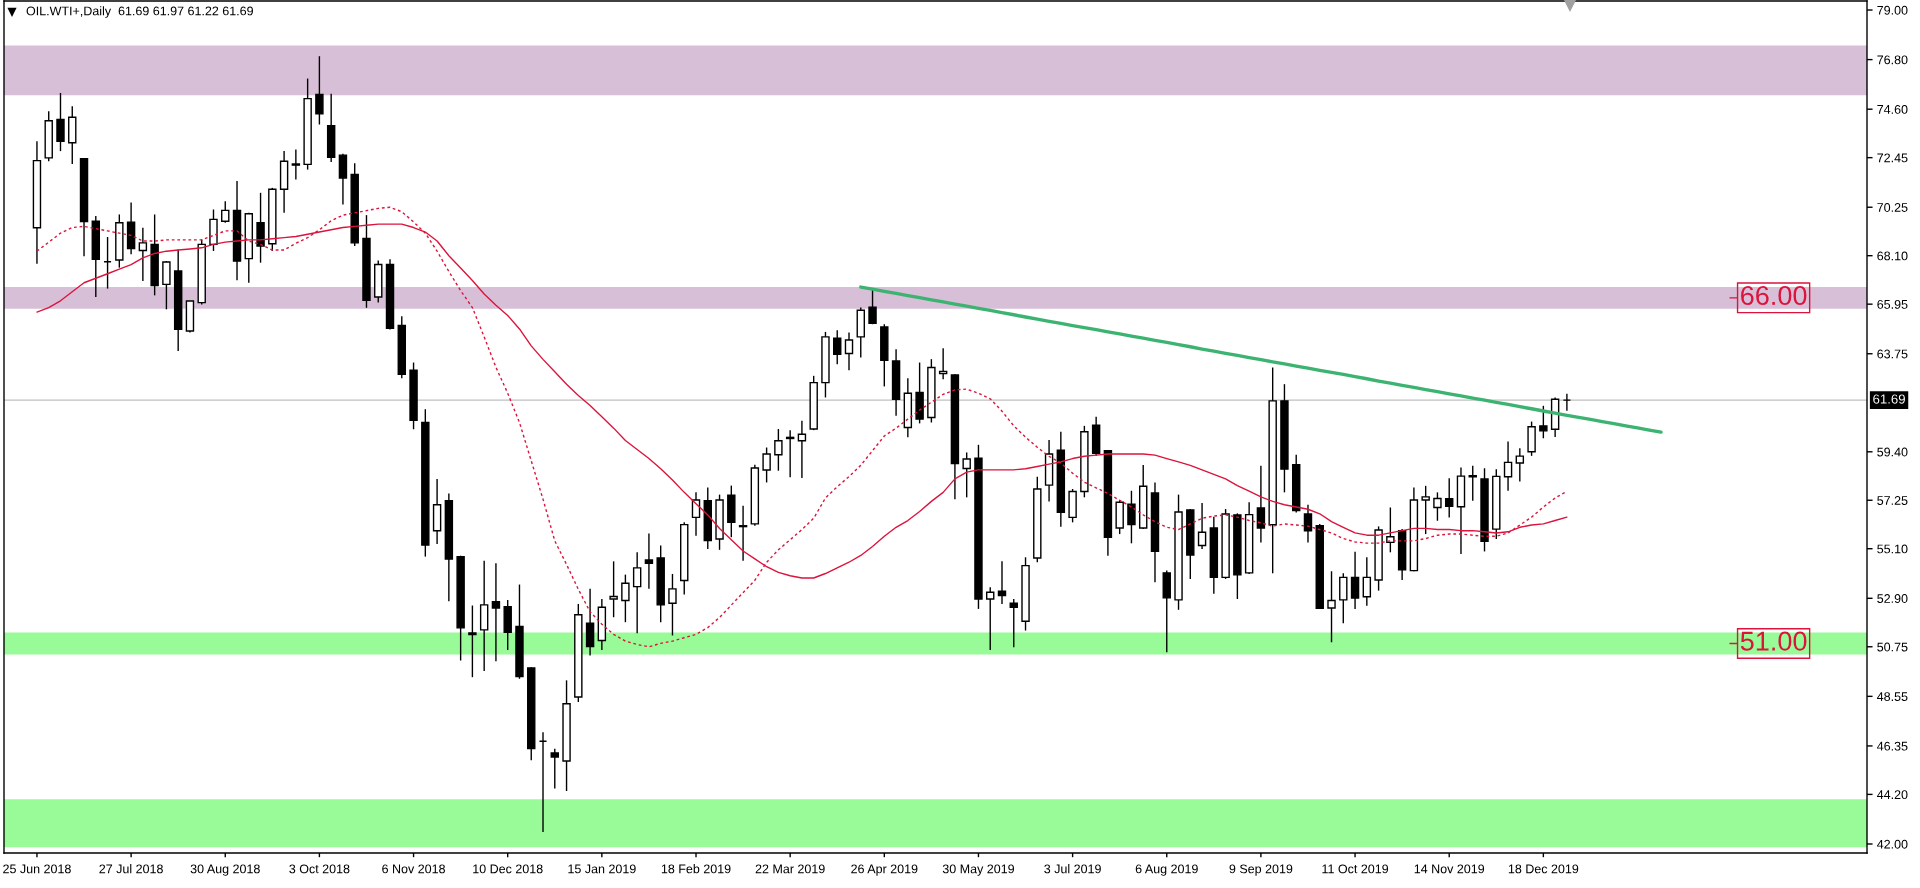 The width and height of the screenshot is (1920, 888). I want to click on x-tick-label: 3 Jul 2019, so click(1072, 869).